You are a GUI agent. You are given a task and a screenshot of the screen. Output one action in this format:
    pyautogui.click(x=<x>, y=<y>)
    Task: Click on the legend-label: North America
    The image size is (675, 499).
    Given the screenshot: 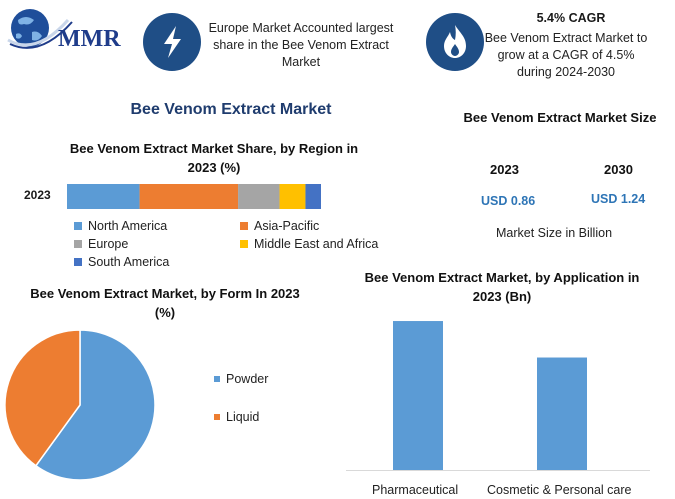 What is the action you would take?
    pyautogui.click(x=128, y=226)
    